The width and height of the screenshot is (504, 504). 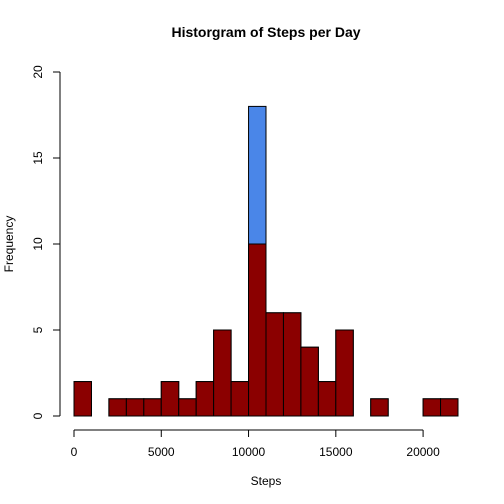 What do you see at coordinates (249, 452) in the screenshot?
I see `x-tick-label: 10000` at bounding box center [249, 452].